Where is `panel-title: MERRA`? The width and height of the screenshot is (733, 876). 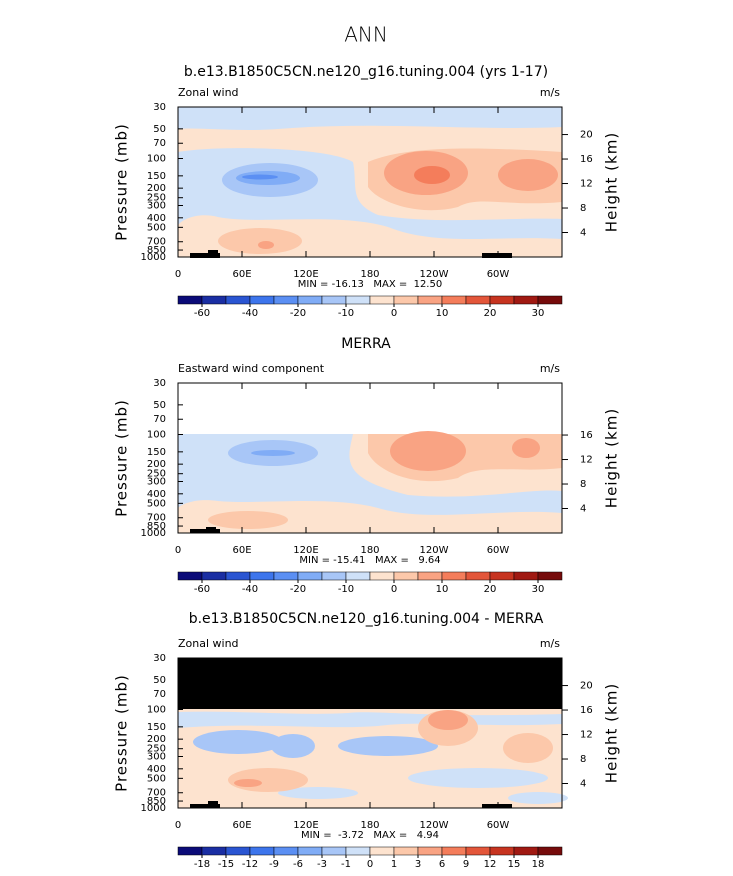
panel-title: MERRA is located at coordinates (366, 344).